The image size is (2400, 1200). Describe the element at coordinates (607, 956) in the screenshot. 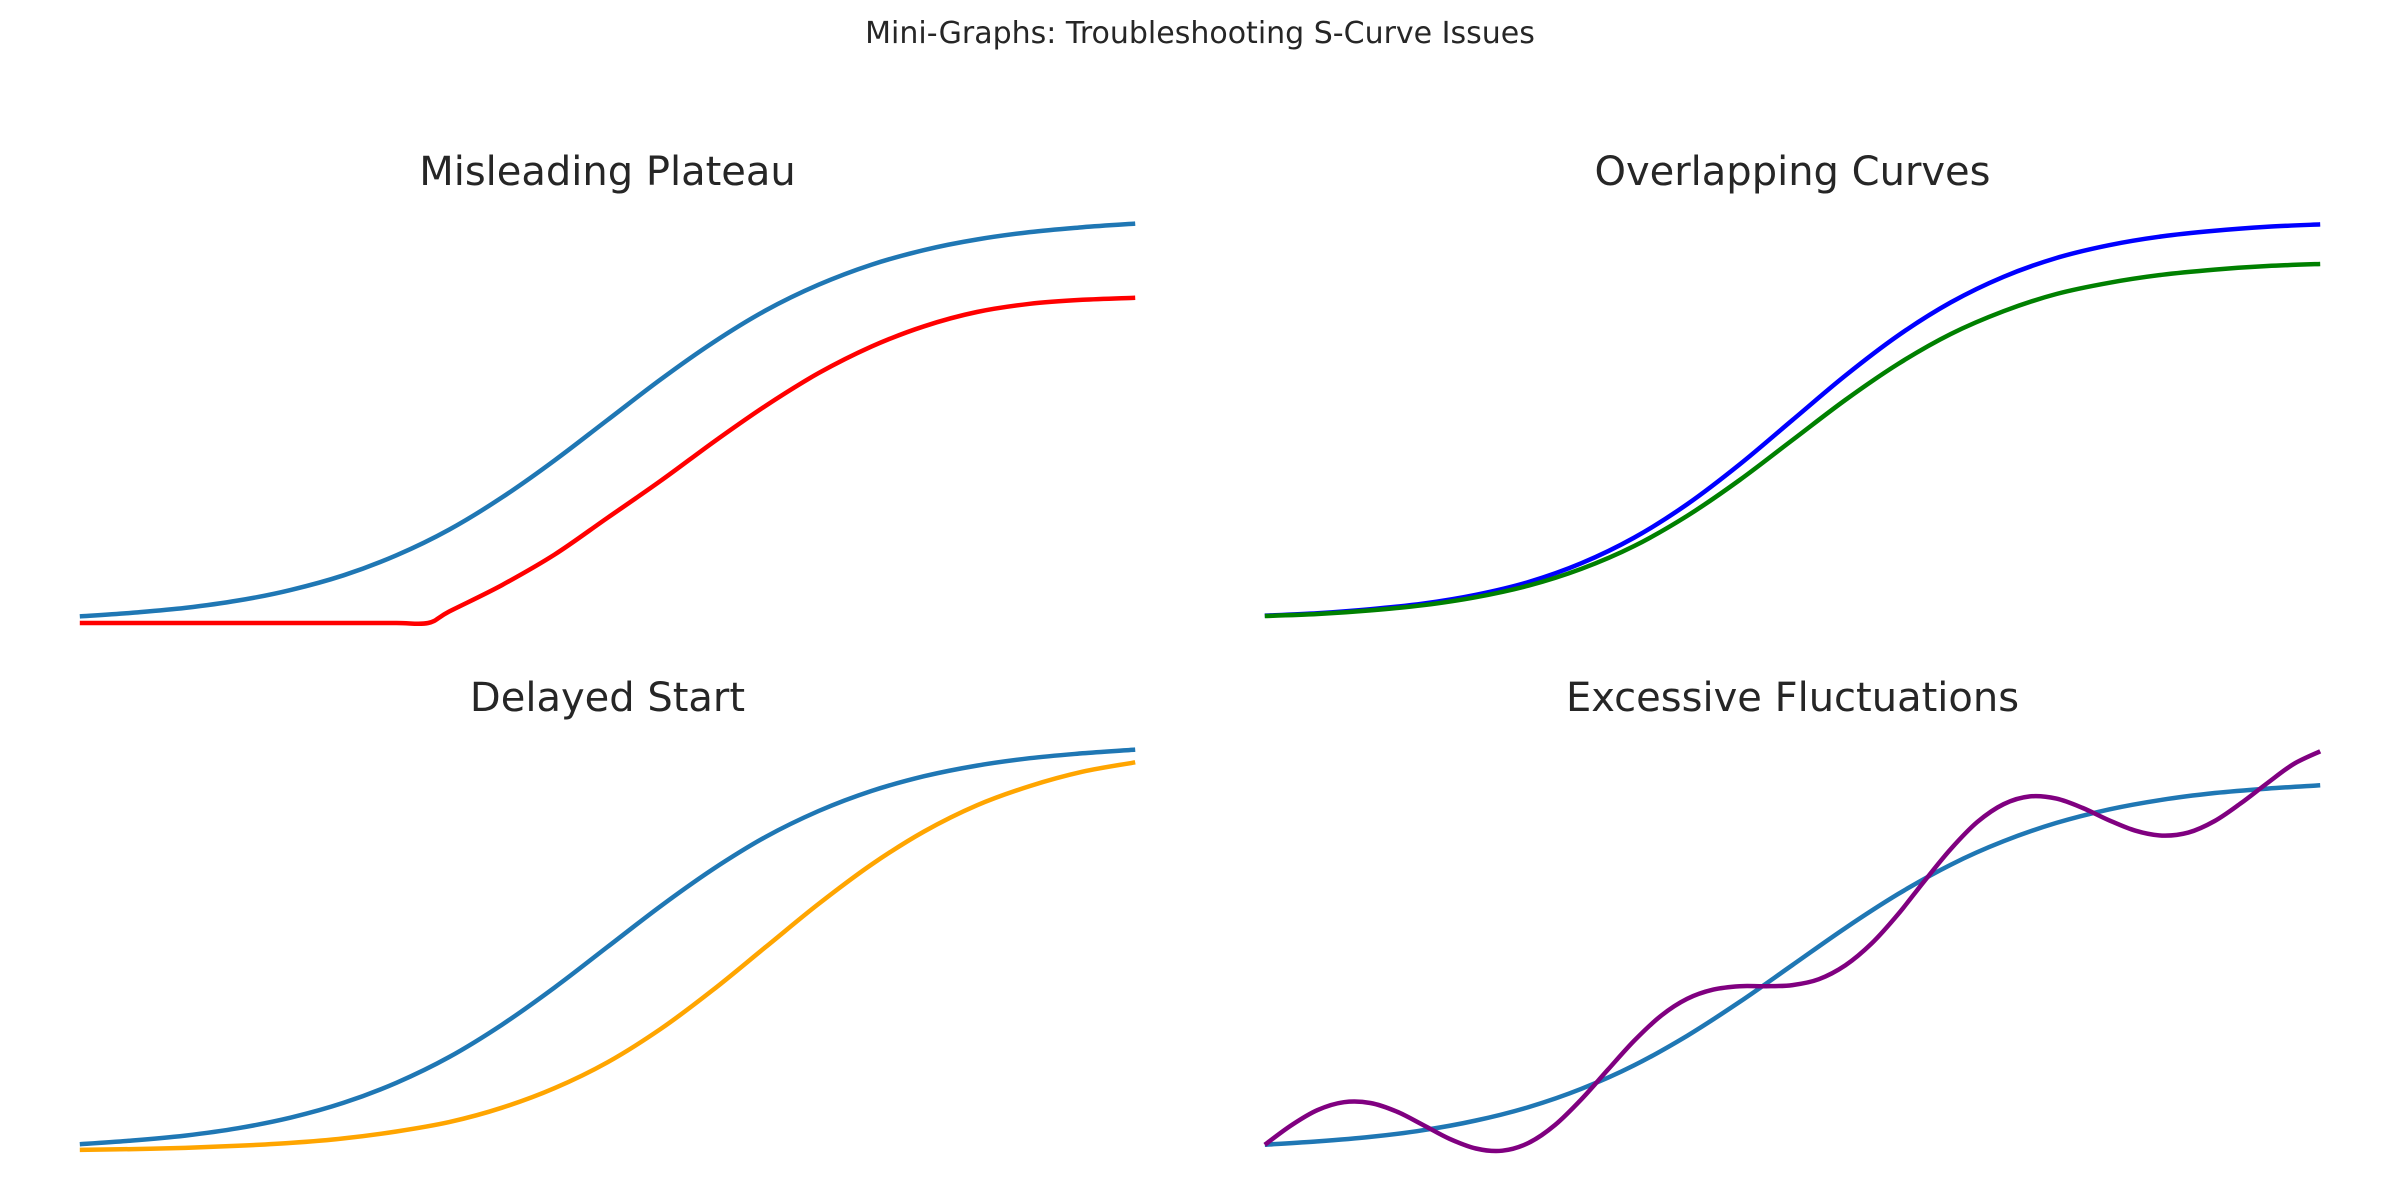

I see `curve-delayed-s-curve` at that location.